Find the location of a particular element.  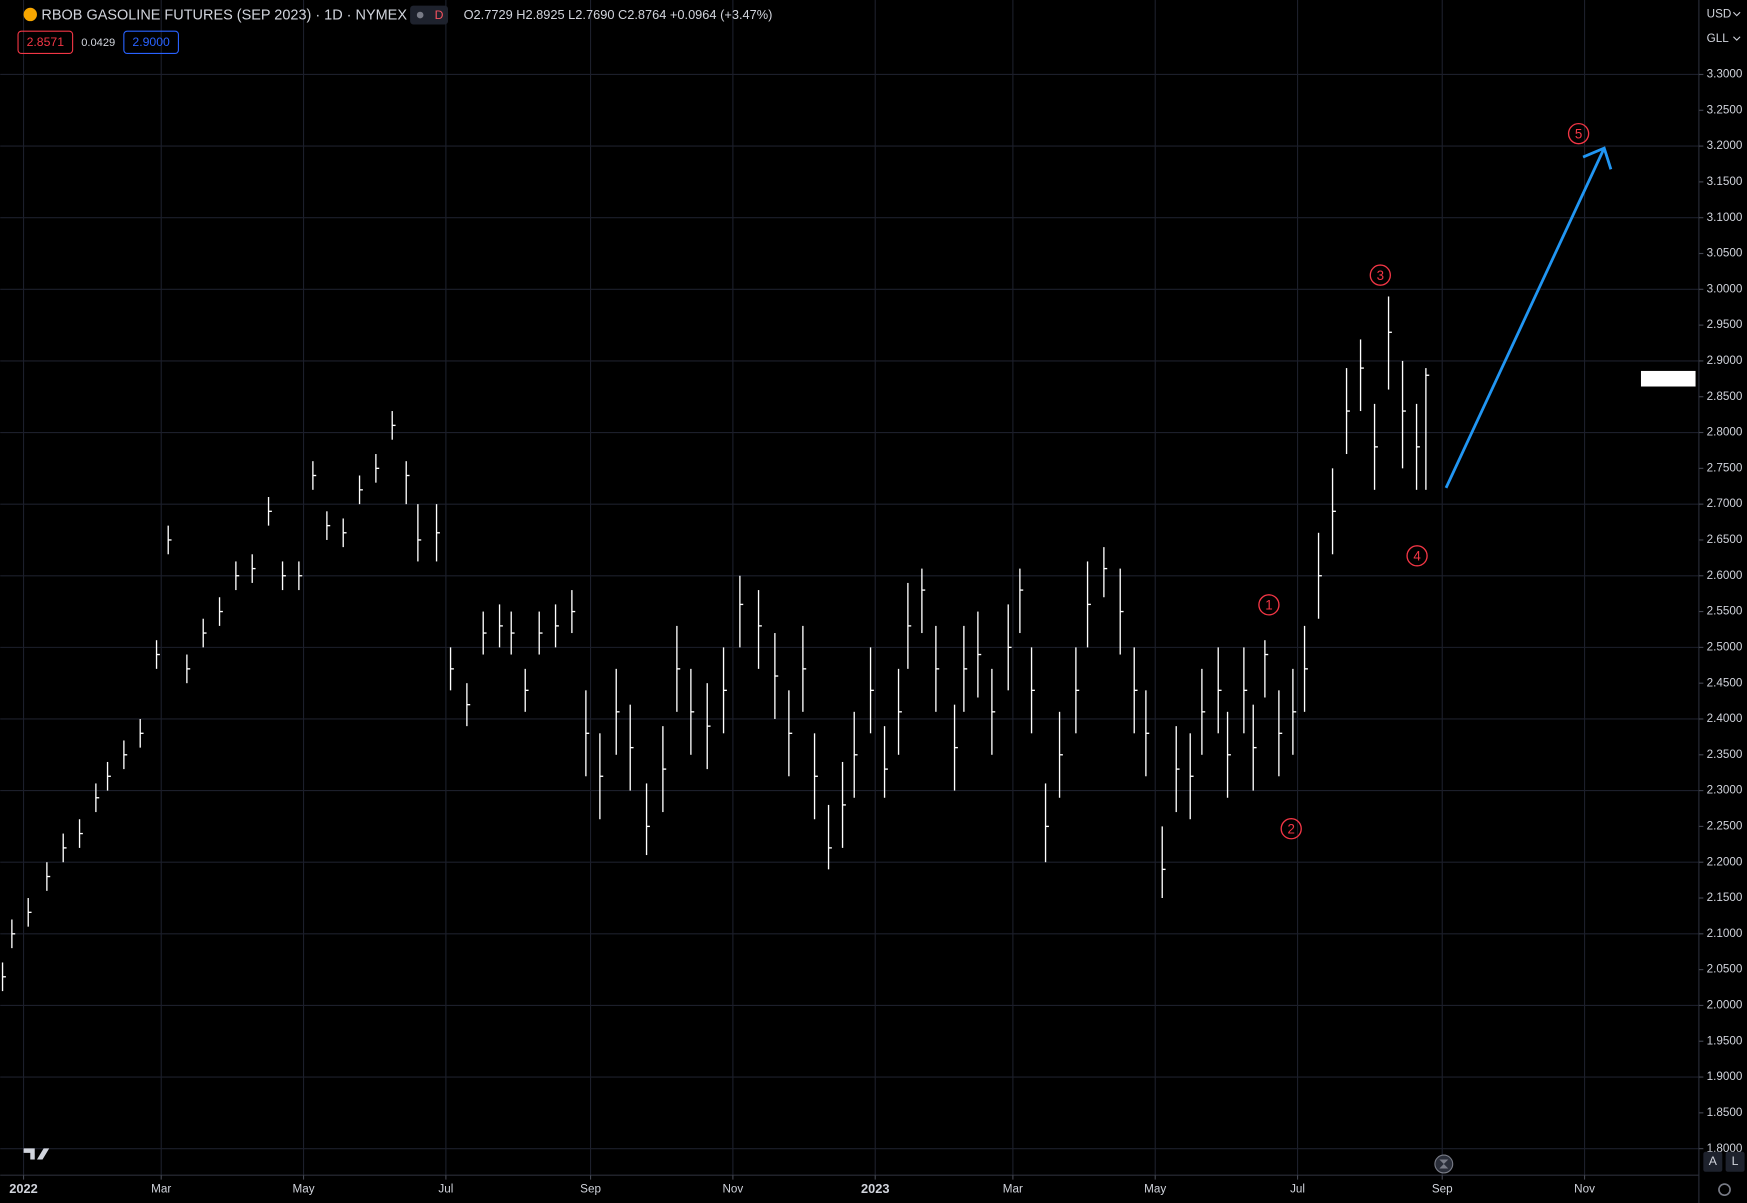

y-tick-label: 2.3000 is located at coordinates (1725, 790).